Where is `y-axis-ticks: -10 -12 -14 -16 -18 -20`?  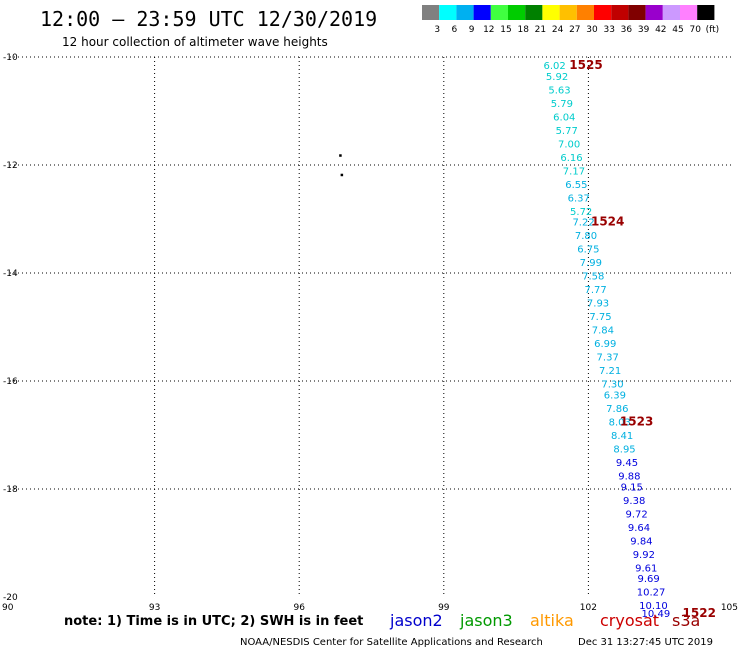 y-axis-ticks: -10 -12 -14 -16 -18 -20 is located at coordinates (10, 328).